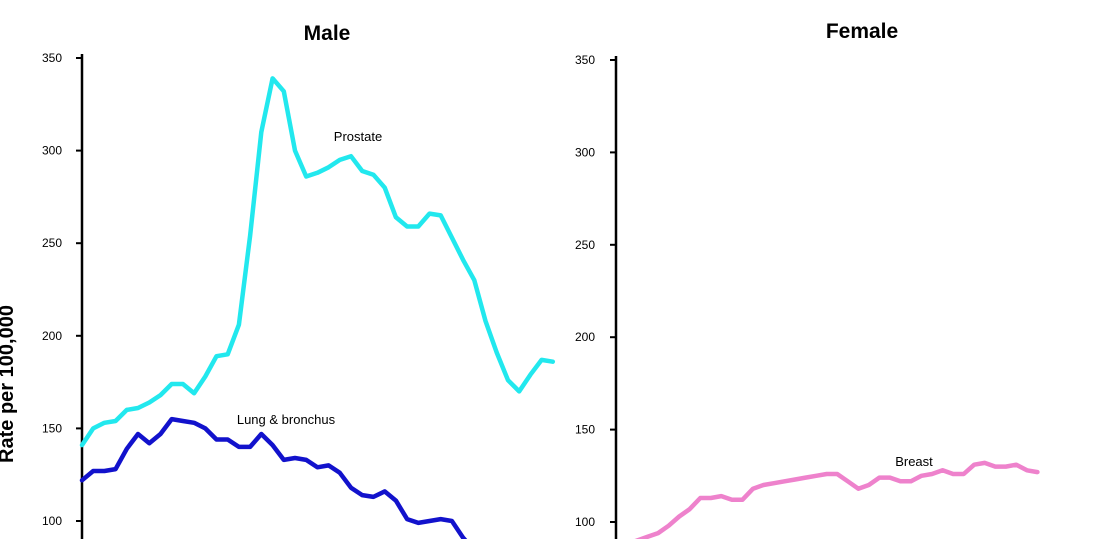 Image resolution: width=1099 pixels, height=539 pixels. What do you see at coordinates (358, 136) in the screenshot?
I see `series-label: Prostate` at bounding box center [358, 136].